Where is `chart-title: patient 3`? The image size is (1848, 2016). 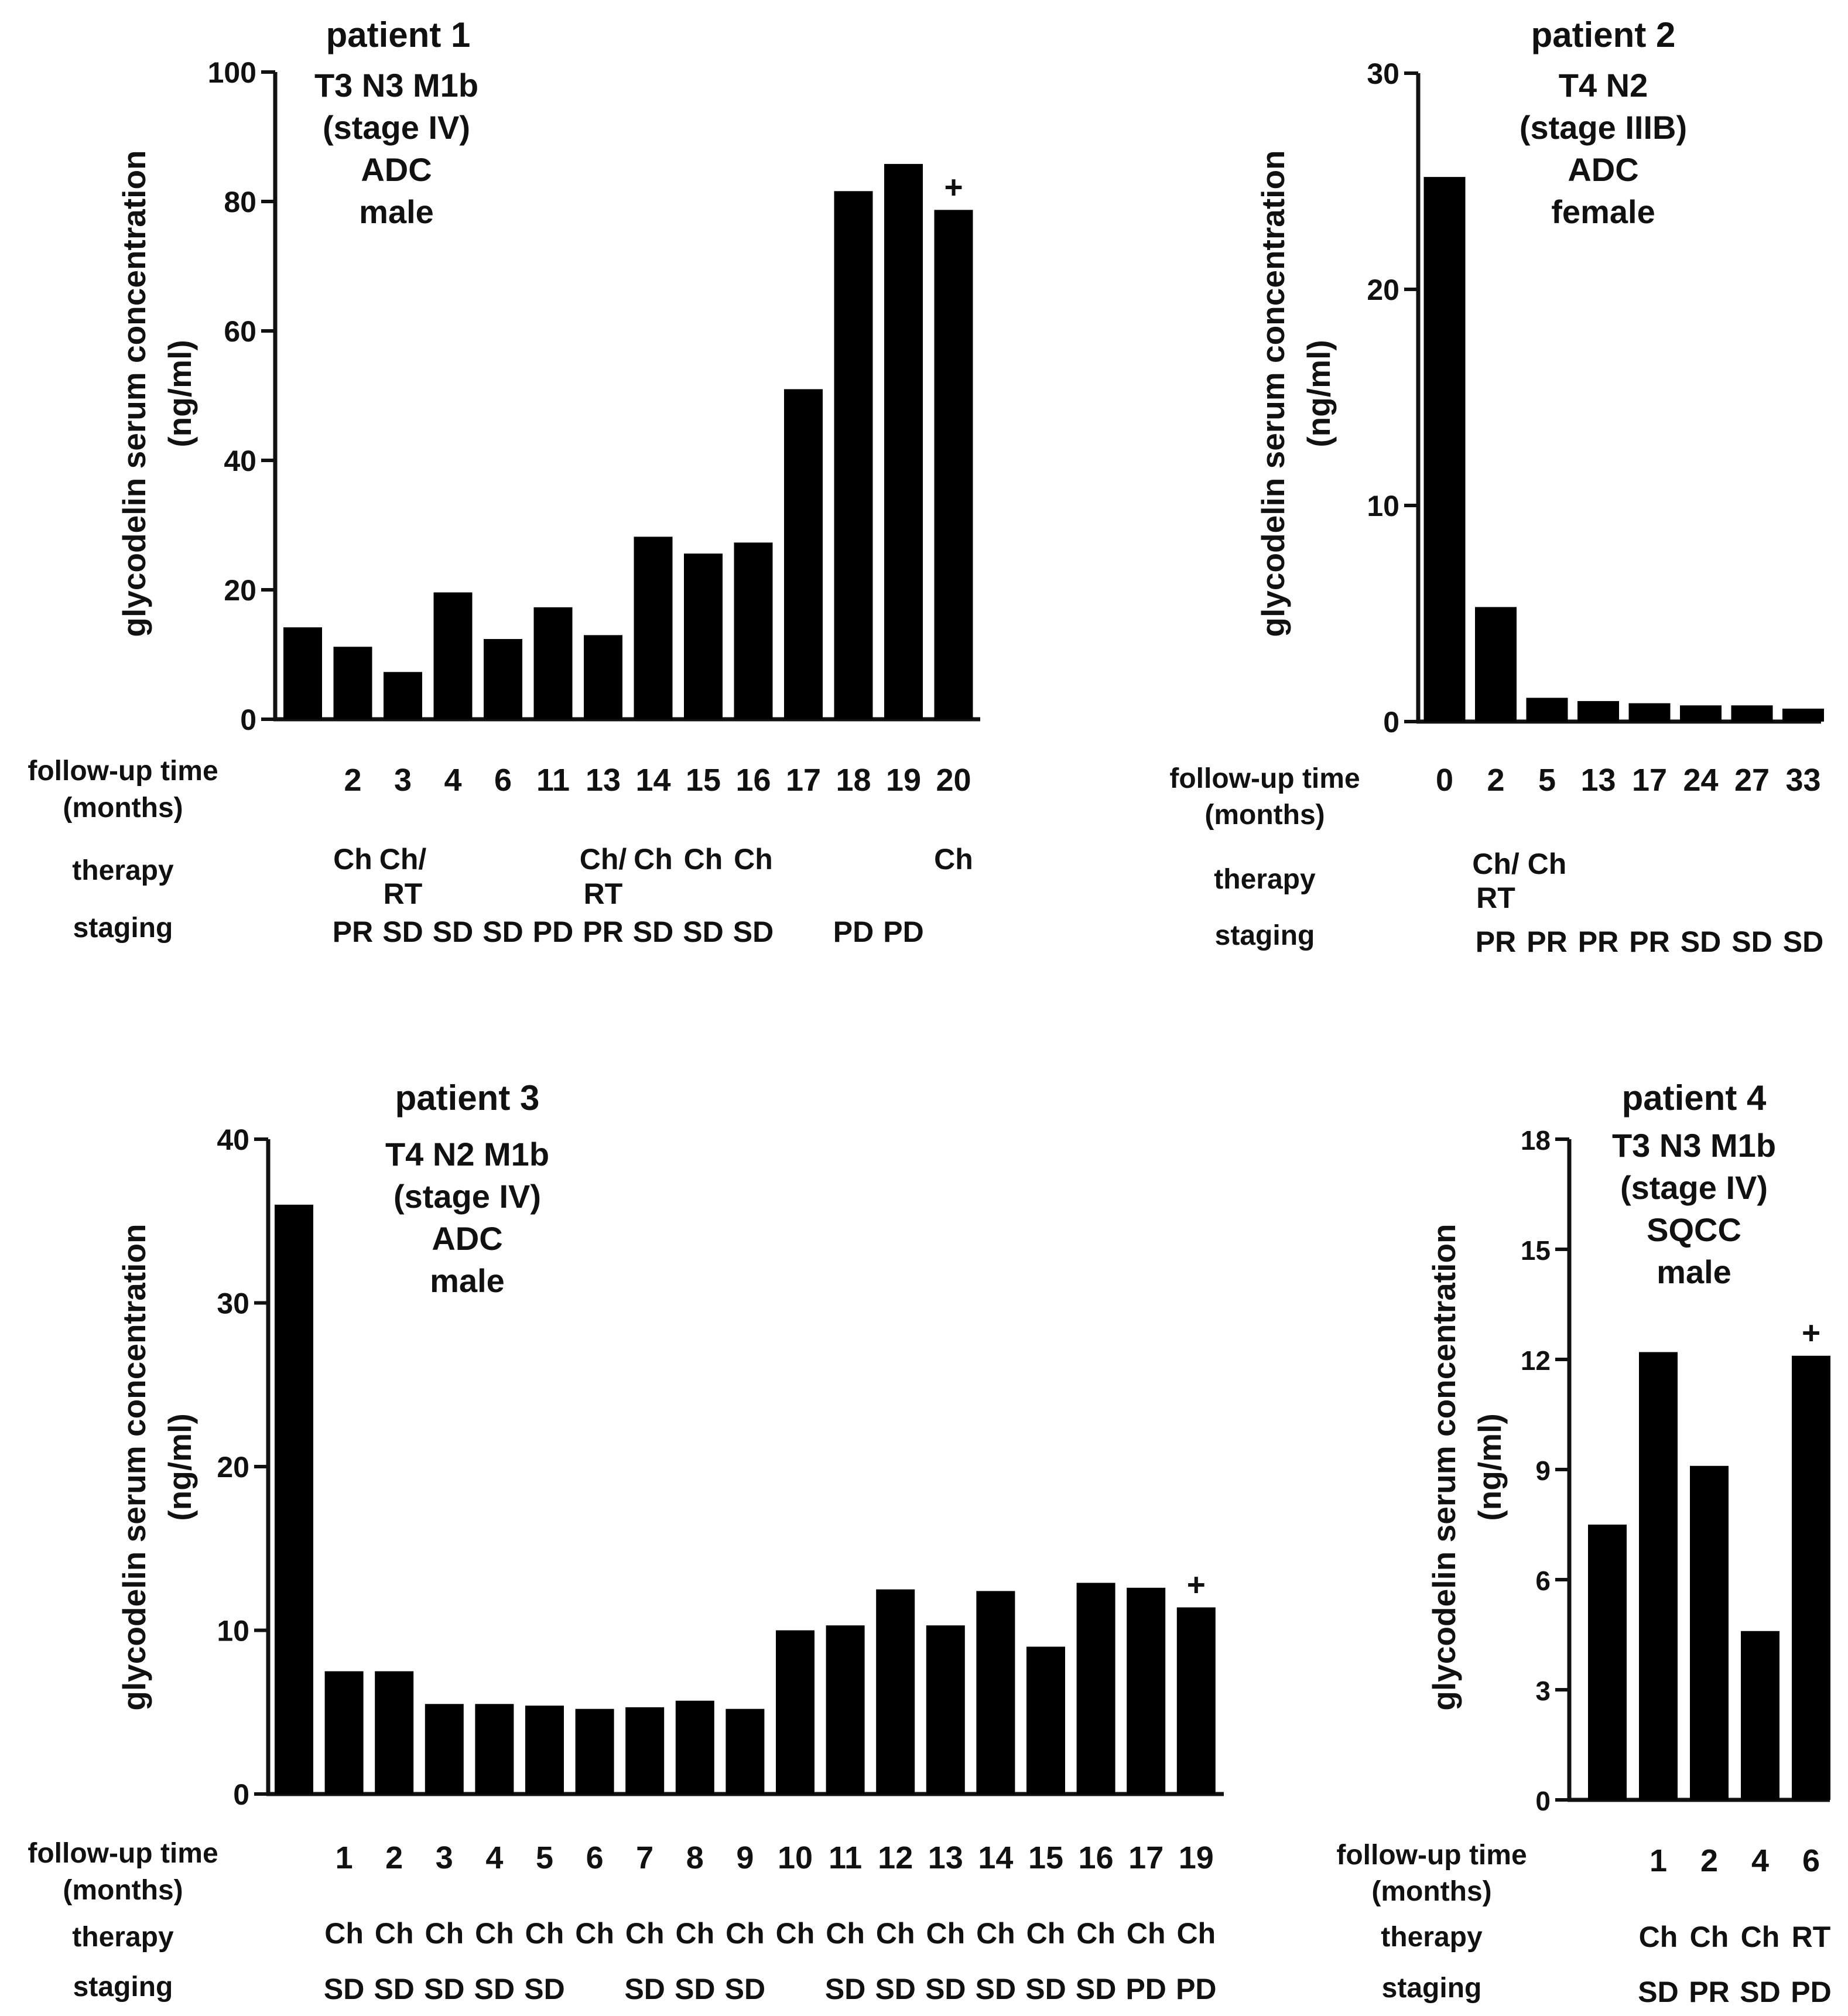
chart-title: patient 3 is located at coordinates (468, 1098).